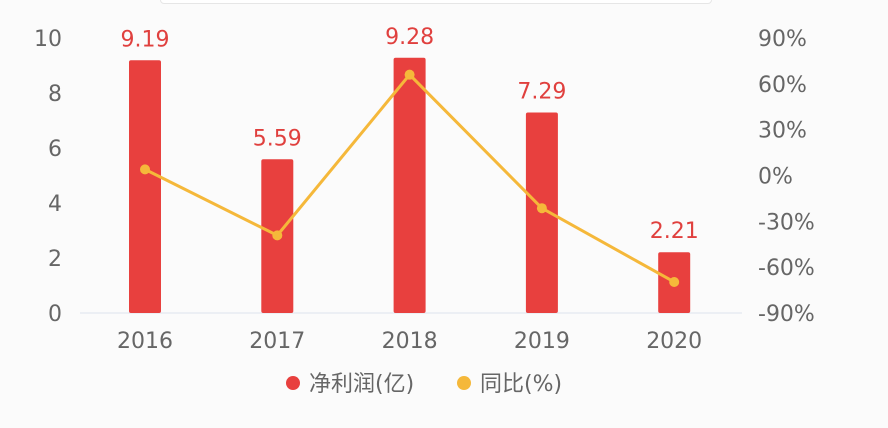  Describe the element at coordinates (521, 384) in the screenshot. I see `legend-label: 同比(%)` at that location.